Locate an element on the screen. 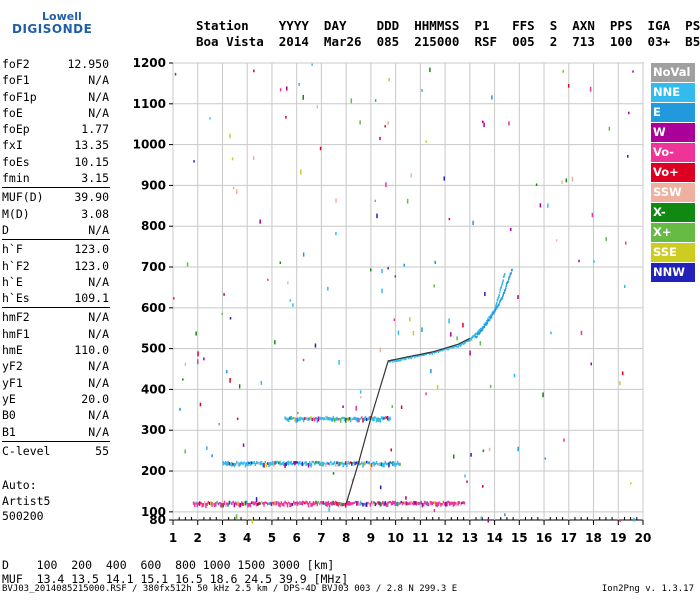 This screenshot has width=700, height=600. param-row-b0: B0 N/A is located at coordinates (84, 415).